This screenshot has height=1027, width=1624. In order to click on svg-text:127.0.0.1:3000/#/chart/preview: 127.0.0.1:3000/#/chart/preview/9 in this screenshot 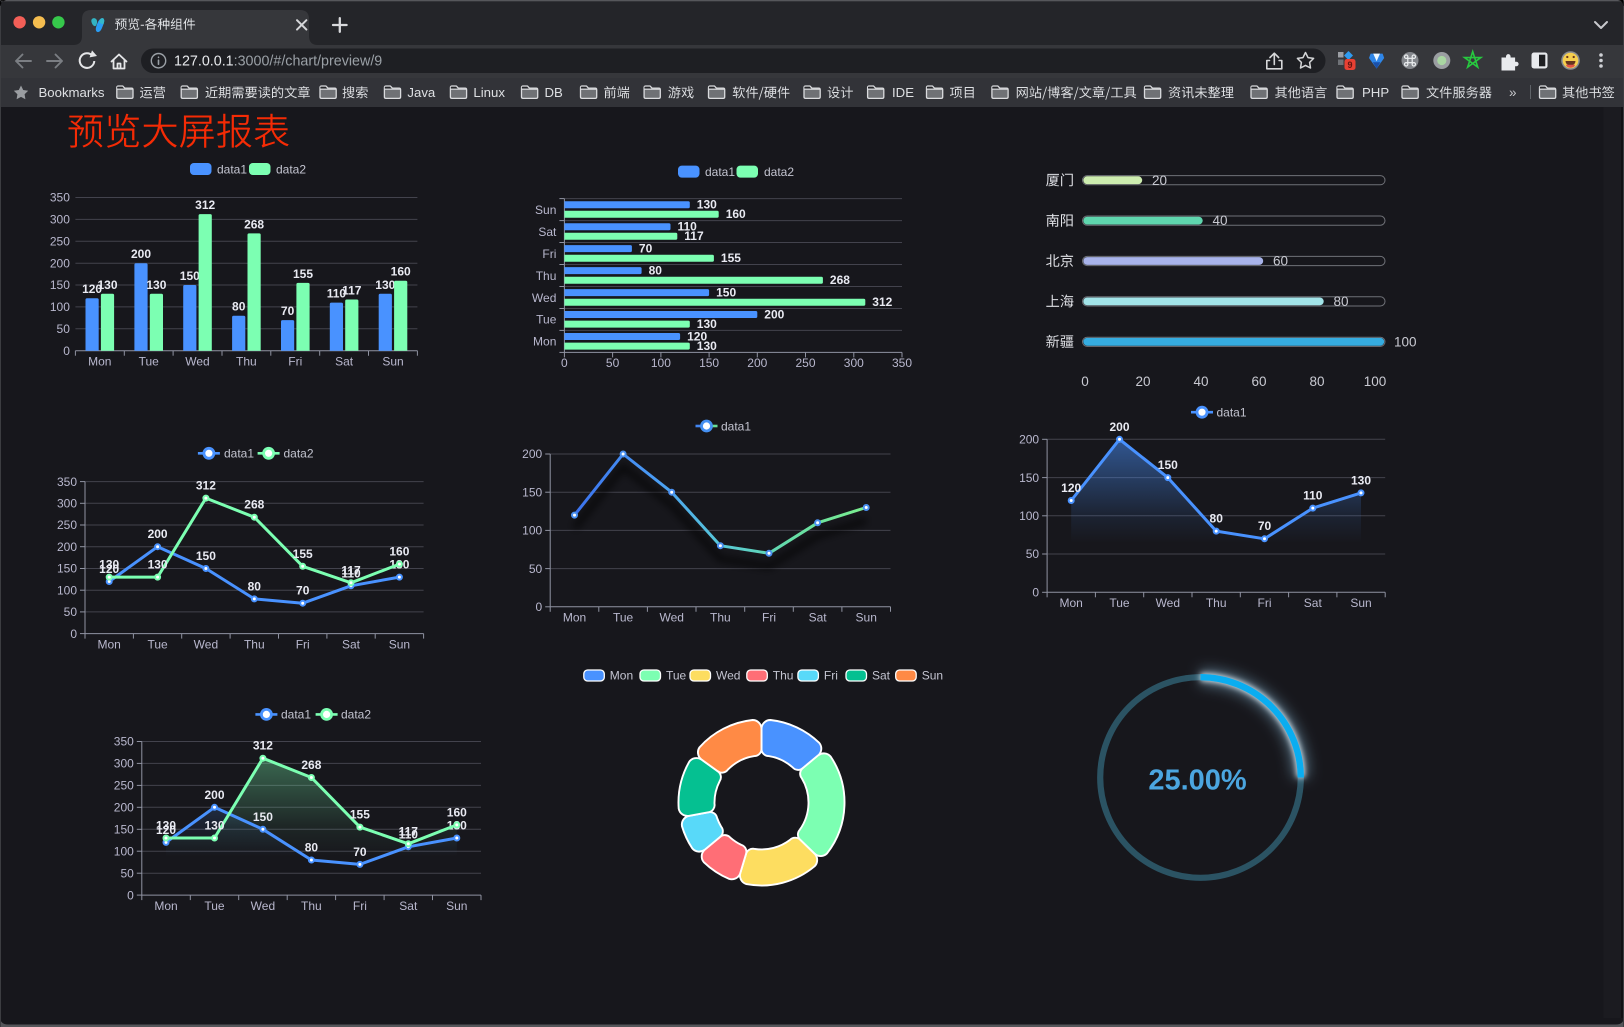, I will do `click(278, 62)`.